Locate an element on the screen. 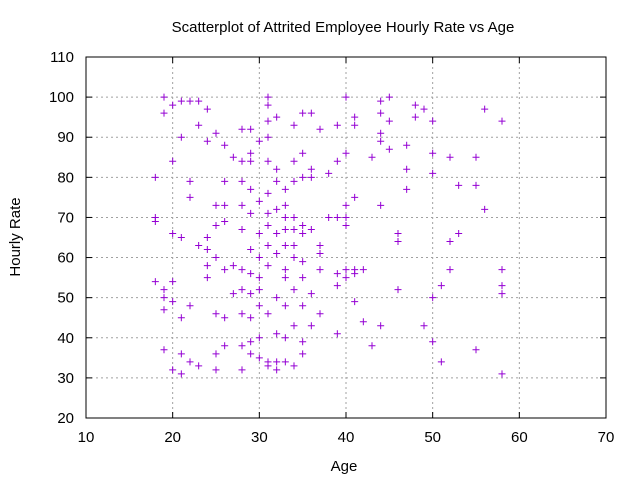 The height and width of the screenshot is (480, 640). y-axis-label: Hourly Rate is located at coordinates (15, 236).